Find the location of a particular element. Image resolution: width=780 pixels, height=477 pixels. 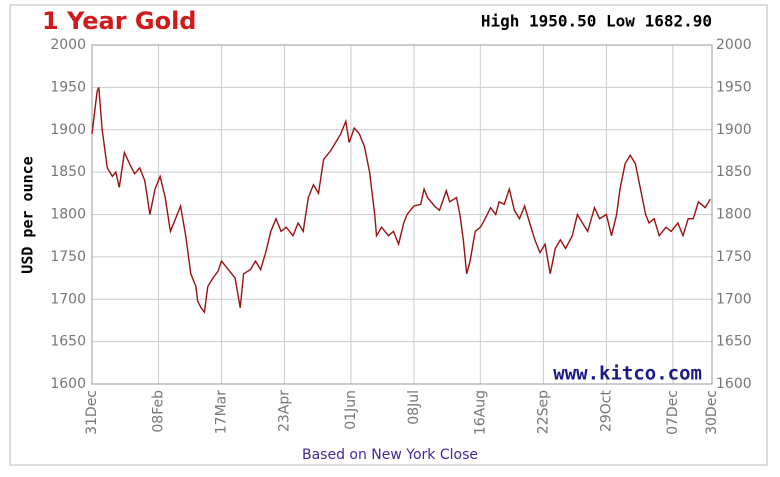

y-tick-label: 1900 is located at coordinates (68, 130).